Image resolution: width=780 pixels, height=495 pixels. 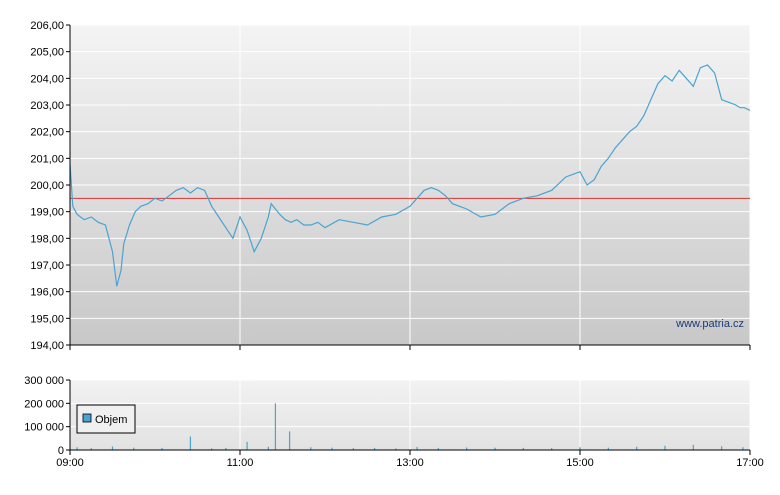 I want to click on x-tick-label: 09:00, so click(x=70, y=463).